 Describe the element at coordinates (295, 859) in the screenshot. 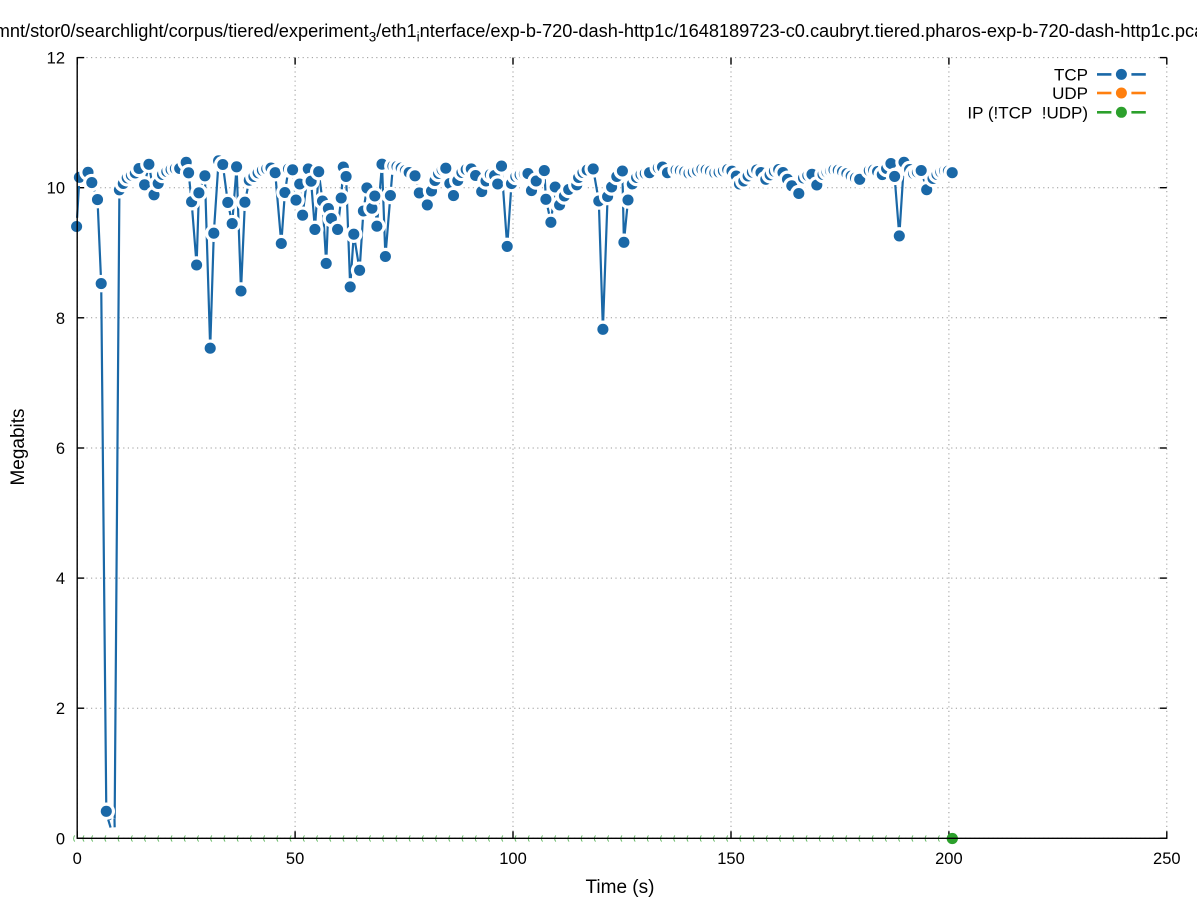

I see `svg-text: 50` at that location.